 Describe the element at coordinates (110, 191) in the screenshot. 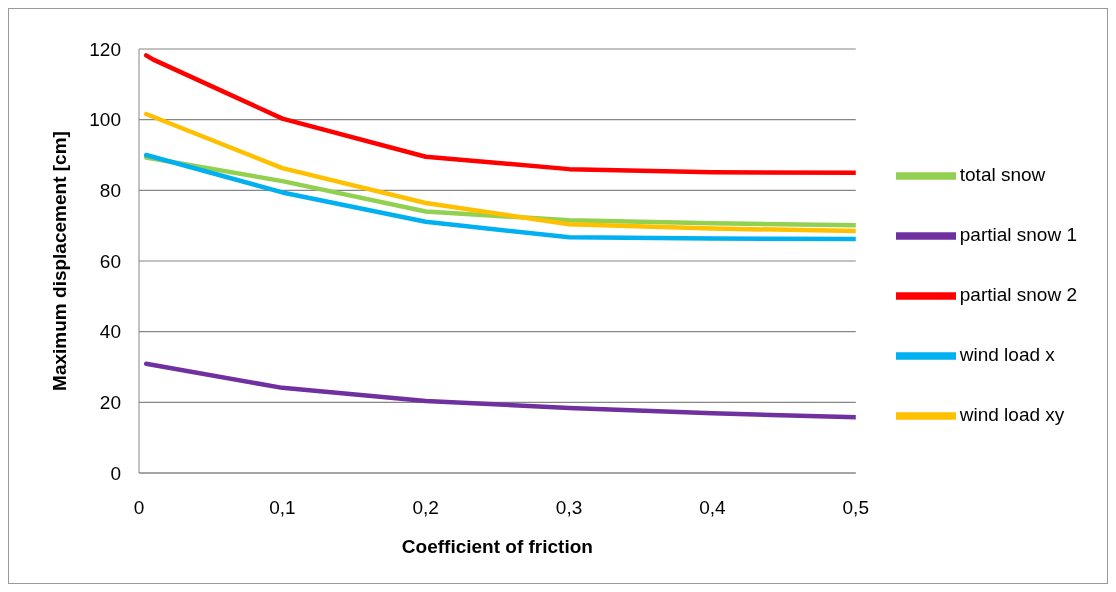

I see `y-tick-label: 80` at that location.